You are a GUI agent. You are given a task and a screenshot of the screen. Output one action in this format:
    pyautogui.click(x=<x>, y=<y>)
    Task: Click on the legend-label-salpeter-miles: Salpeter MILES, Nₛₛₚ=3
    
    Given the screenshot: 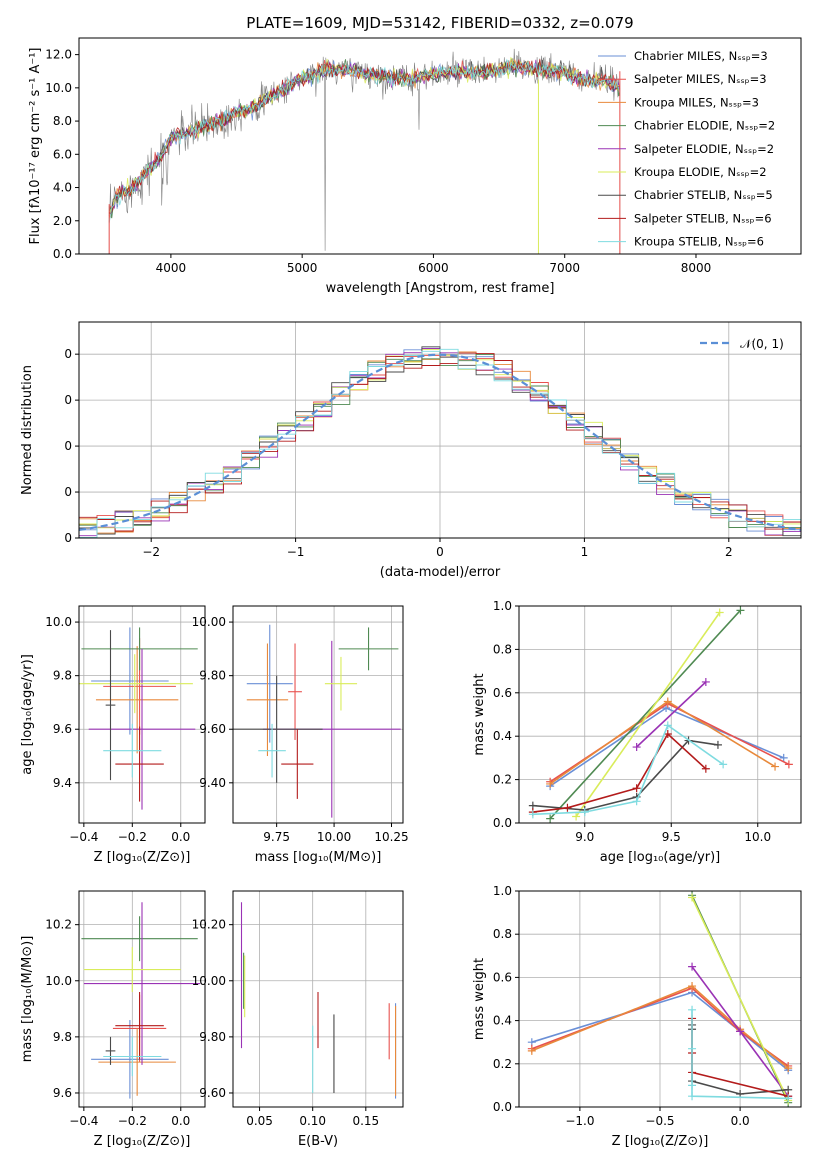 What is the action you would take?
    pyautogui.click(x=700, y=79)
    